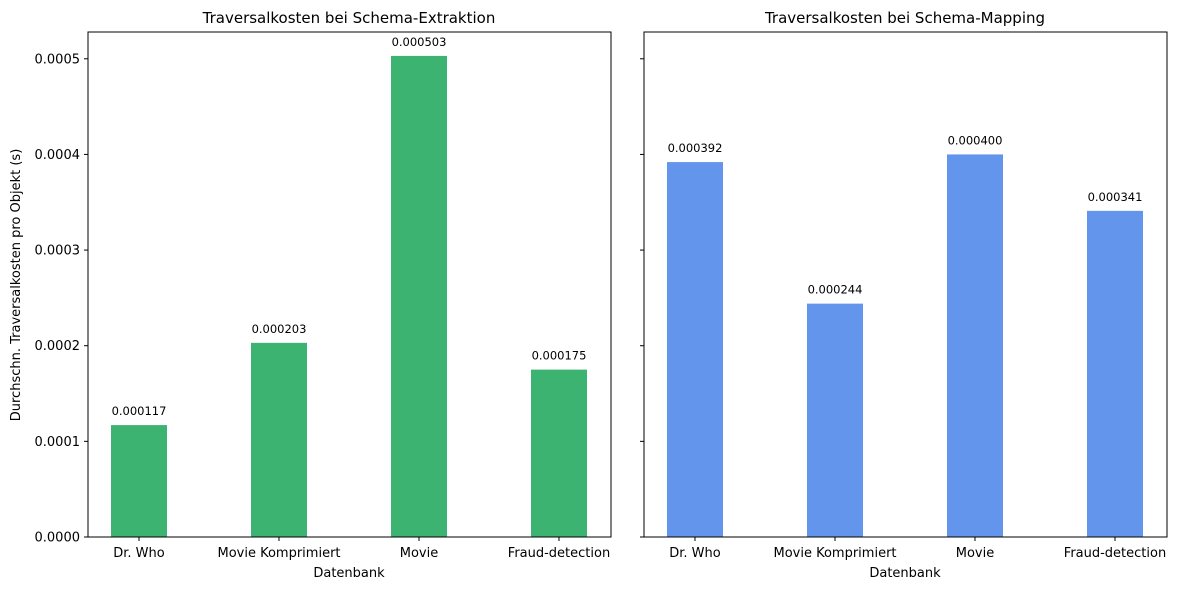 The height and width of the screenshot is (590, 1180). Describe the element at coordinates (975, 140) in the screenshot. I see `bar-value-label: 0.000400` at that location.